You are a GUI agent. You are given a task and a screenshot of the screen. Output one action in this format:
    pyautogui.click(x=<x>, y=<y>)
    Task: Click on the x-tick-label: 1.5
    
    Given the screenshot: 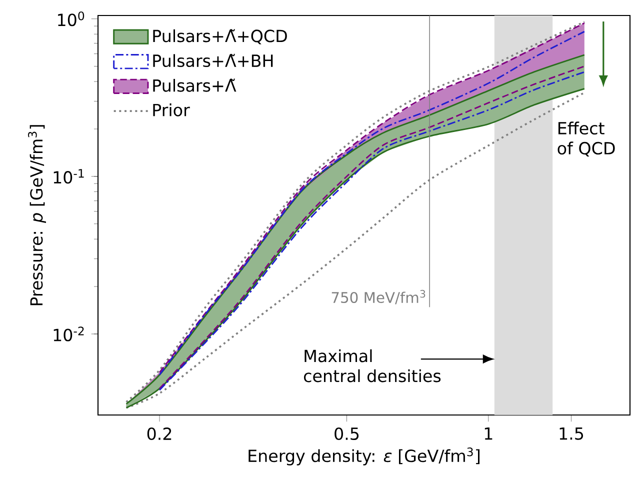 What is the action you would take?
    pyautogui.click(x=572, y=433)
    